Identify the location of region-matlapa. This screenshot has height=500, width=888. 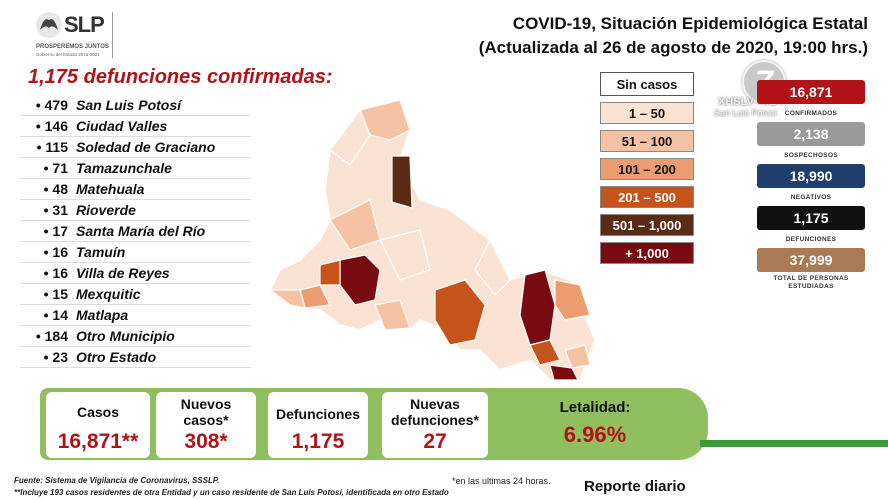
(577, 356).